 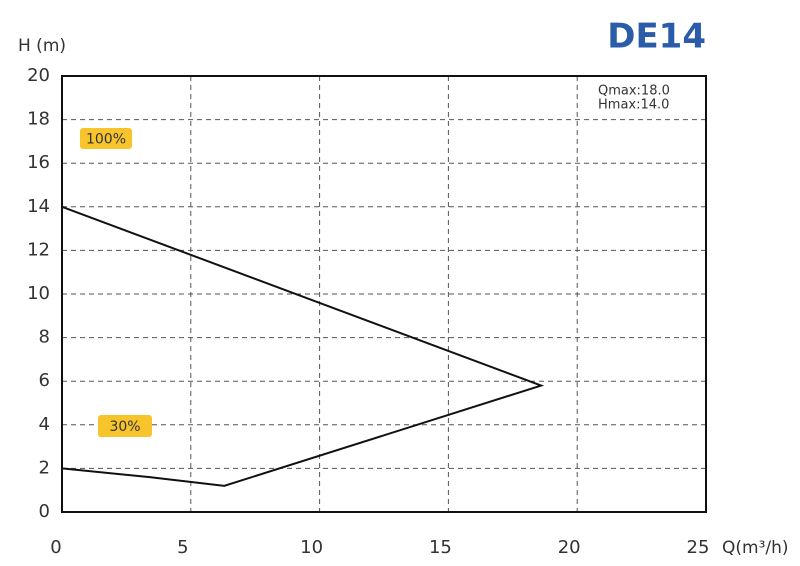 What do you see at coordinates (38, 249) in the screenshot?
I see `y-tick-label: 12` at bounding box center [38, 249].